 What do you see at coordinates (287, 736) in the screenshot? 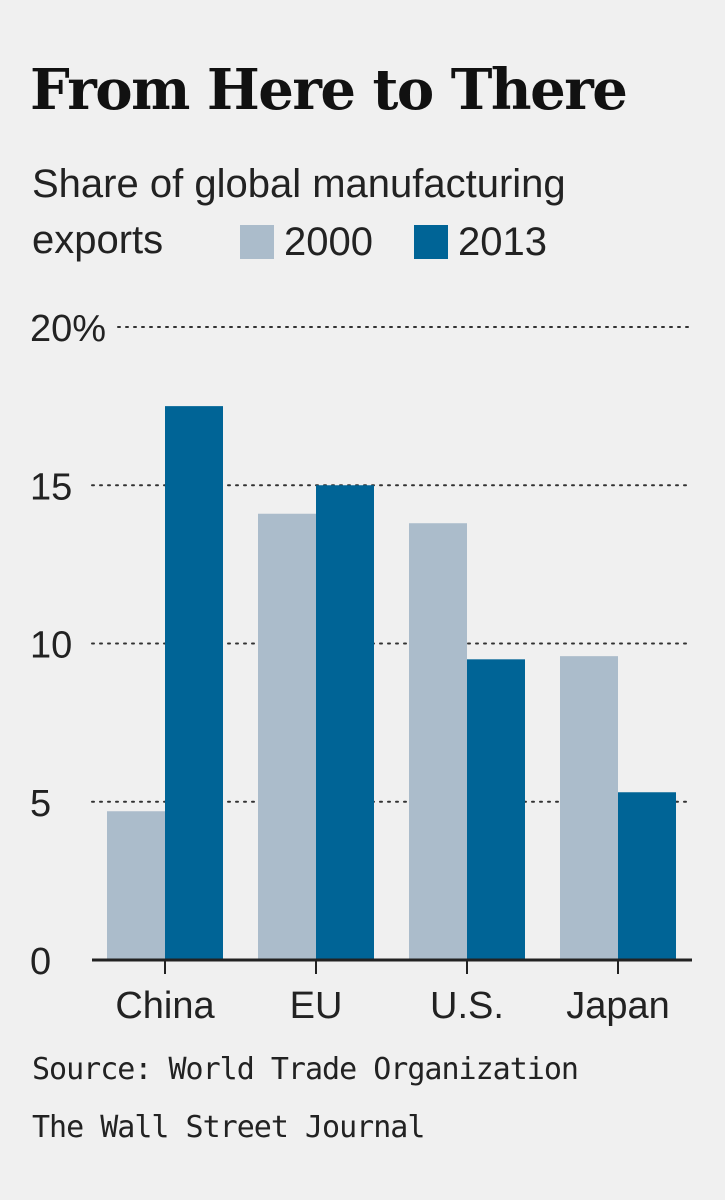
I see `bar-eu-2000` at bounding box center [287, 736].